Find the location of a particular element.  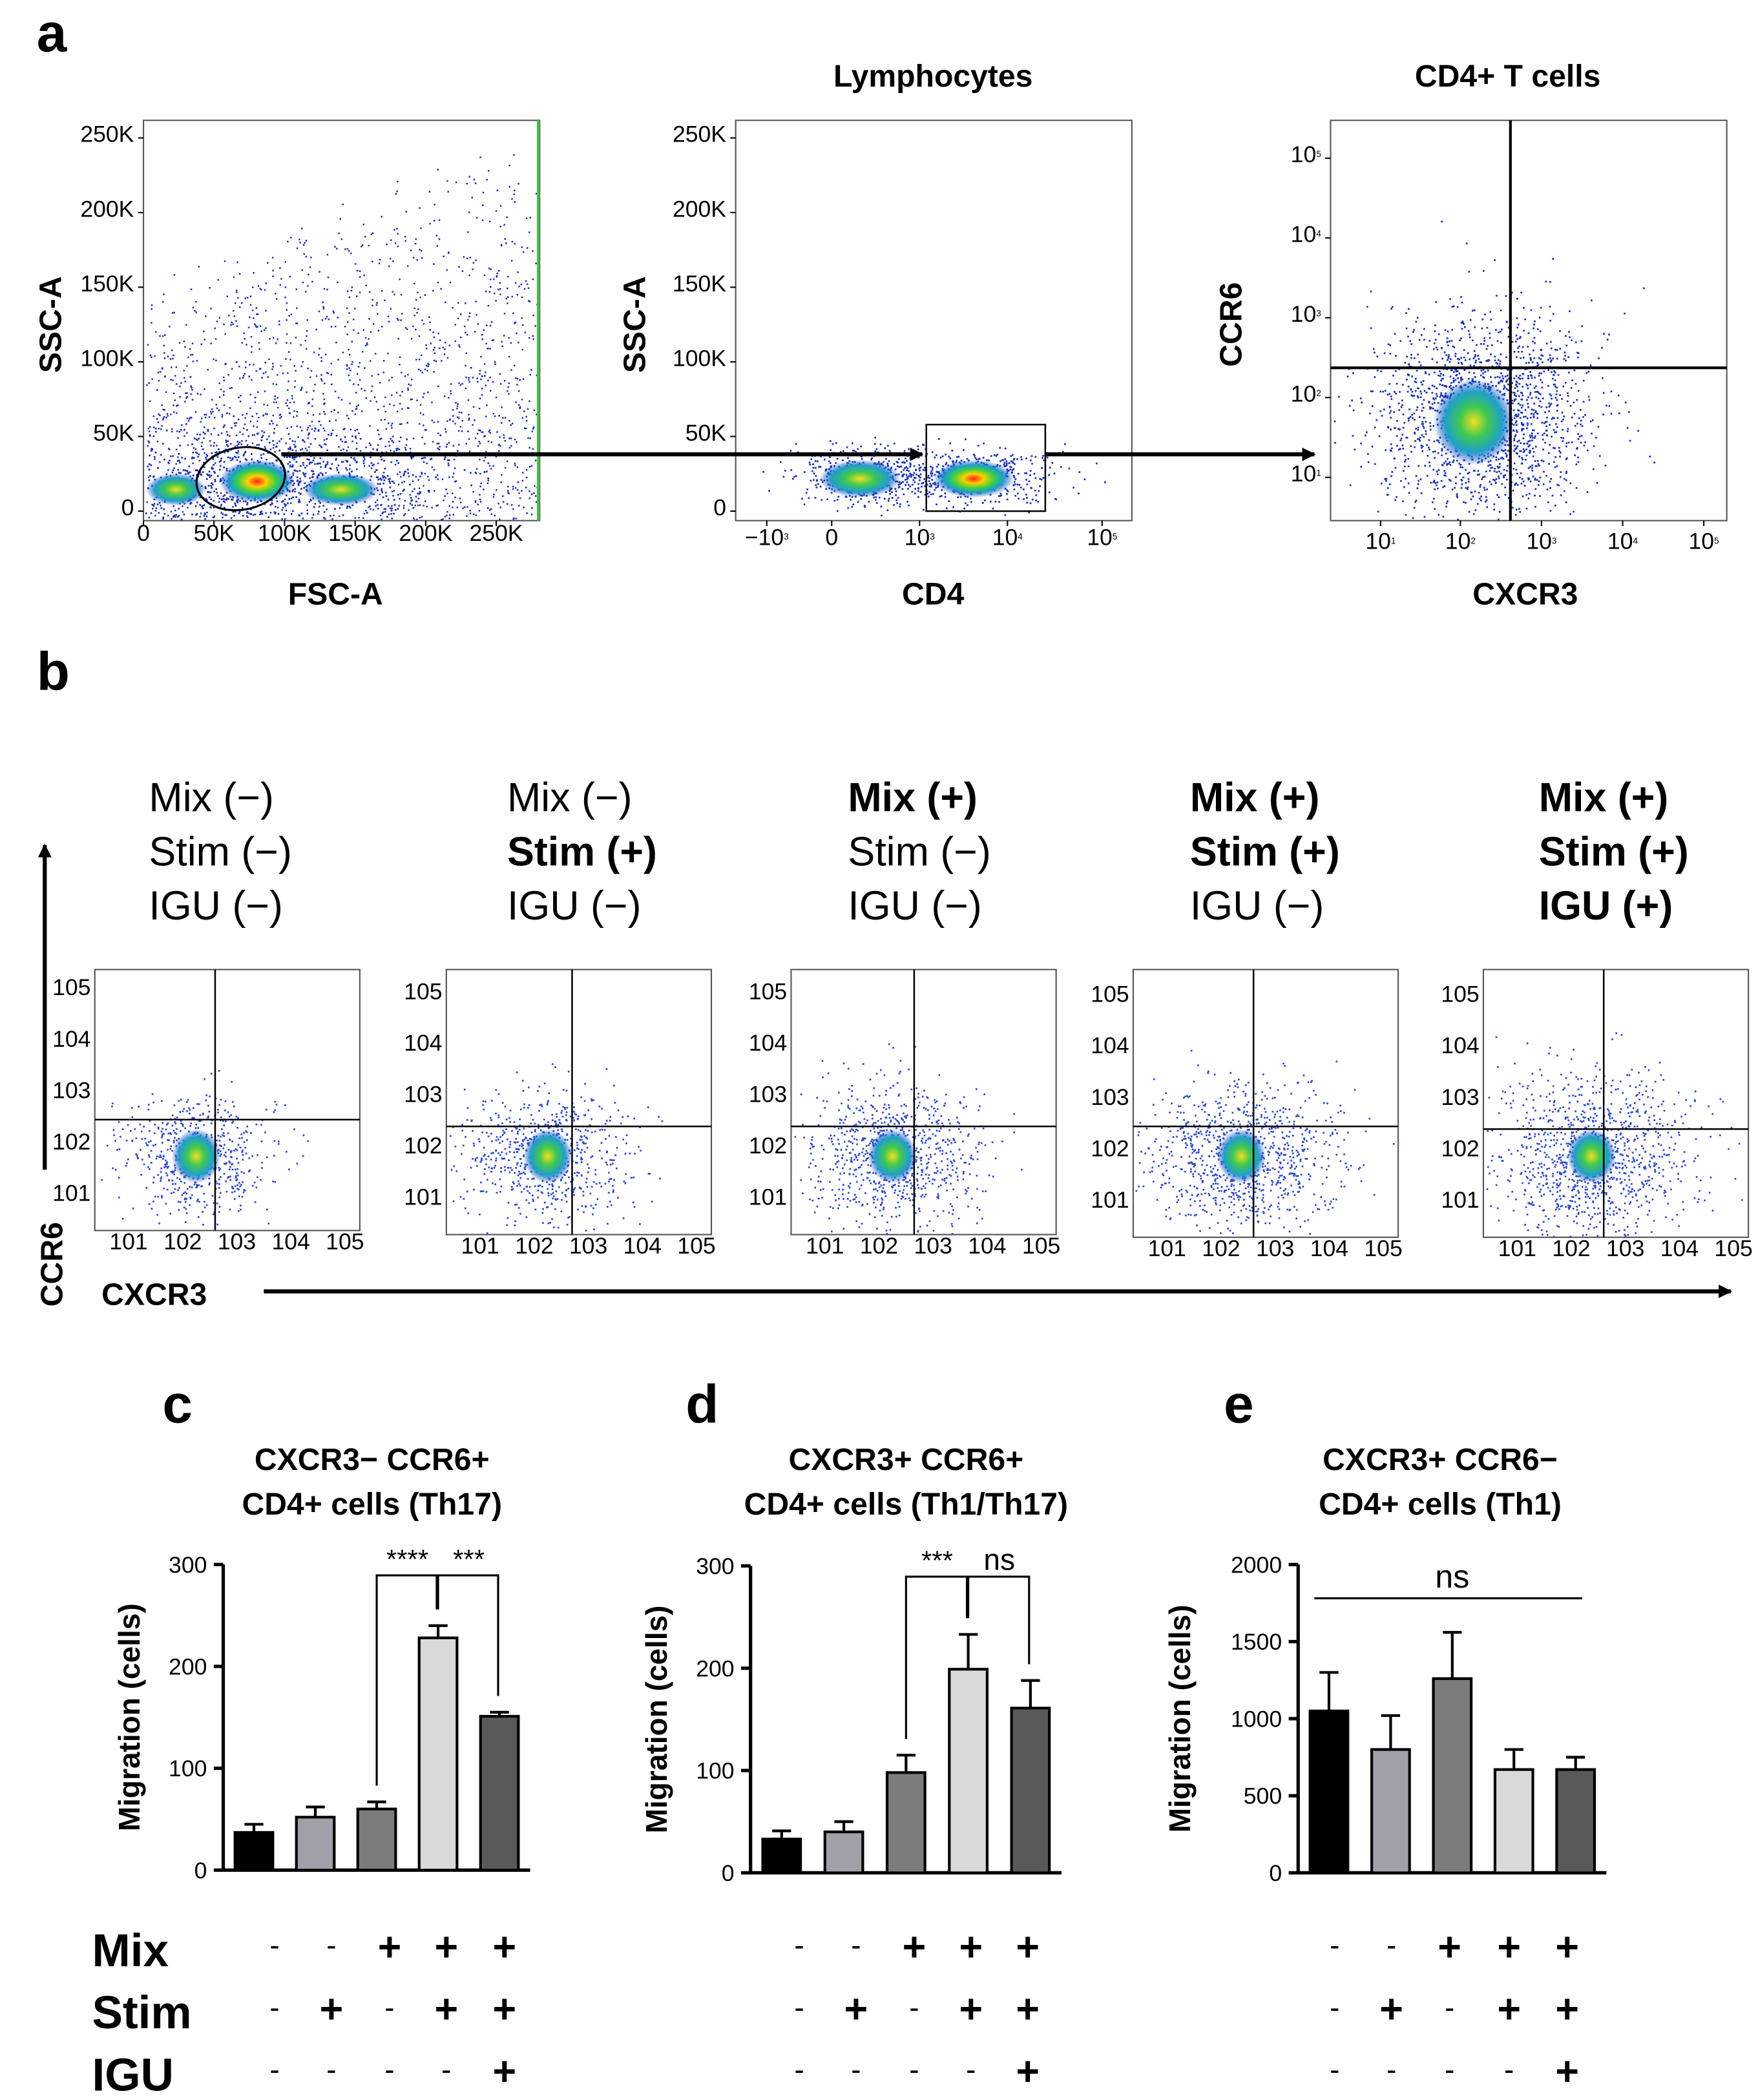

pa1-ytick: 200K is located at coordinates (107, 209).